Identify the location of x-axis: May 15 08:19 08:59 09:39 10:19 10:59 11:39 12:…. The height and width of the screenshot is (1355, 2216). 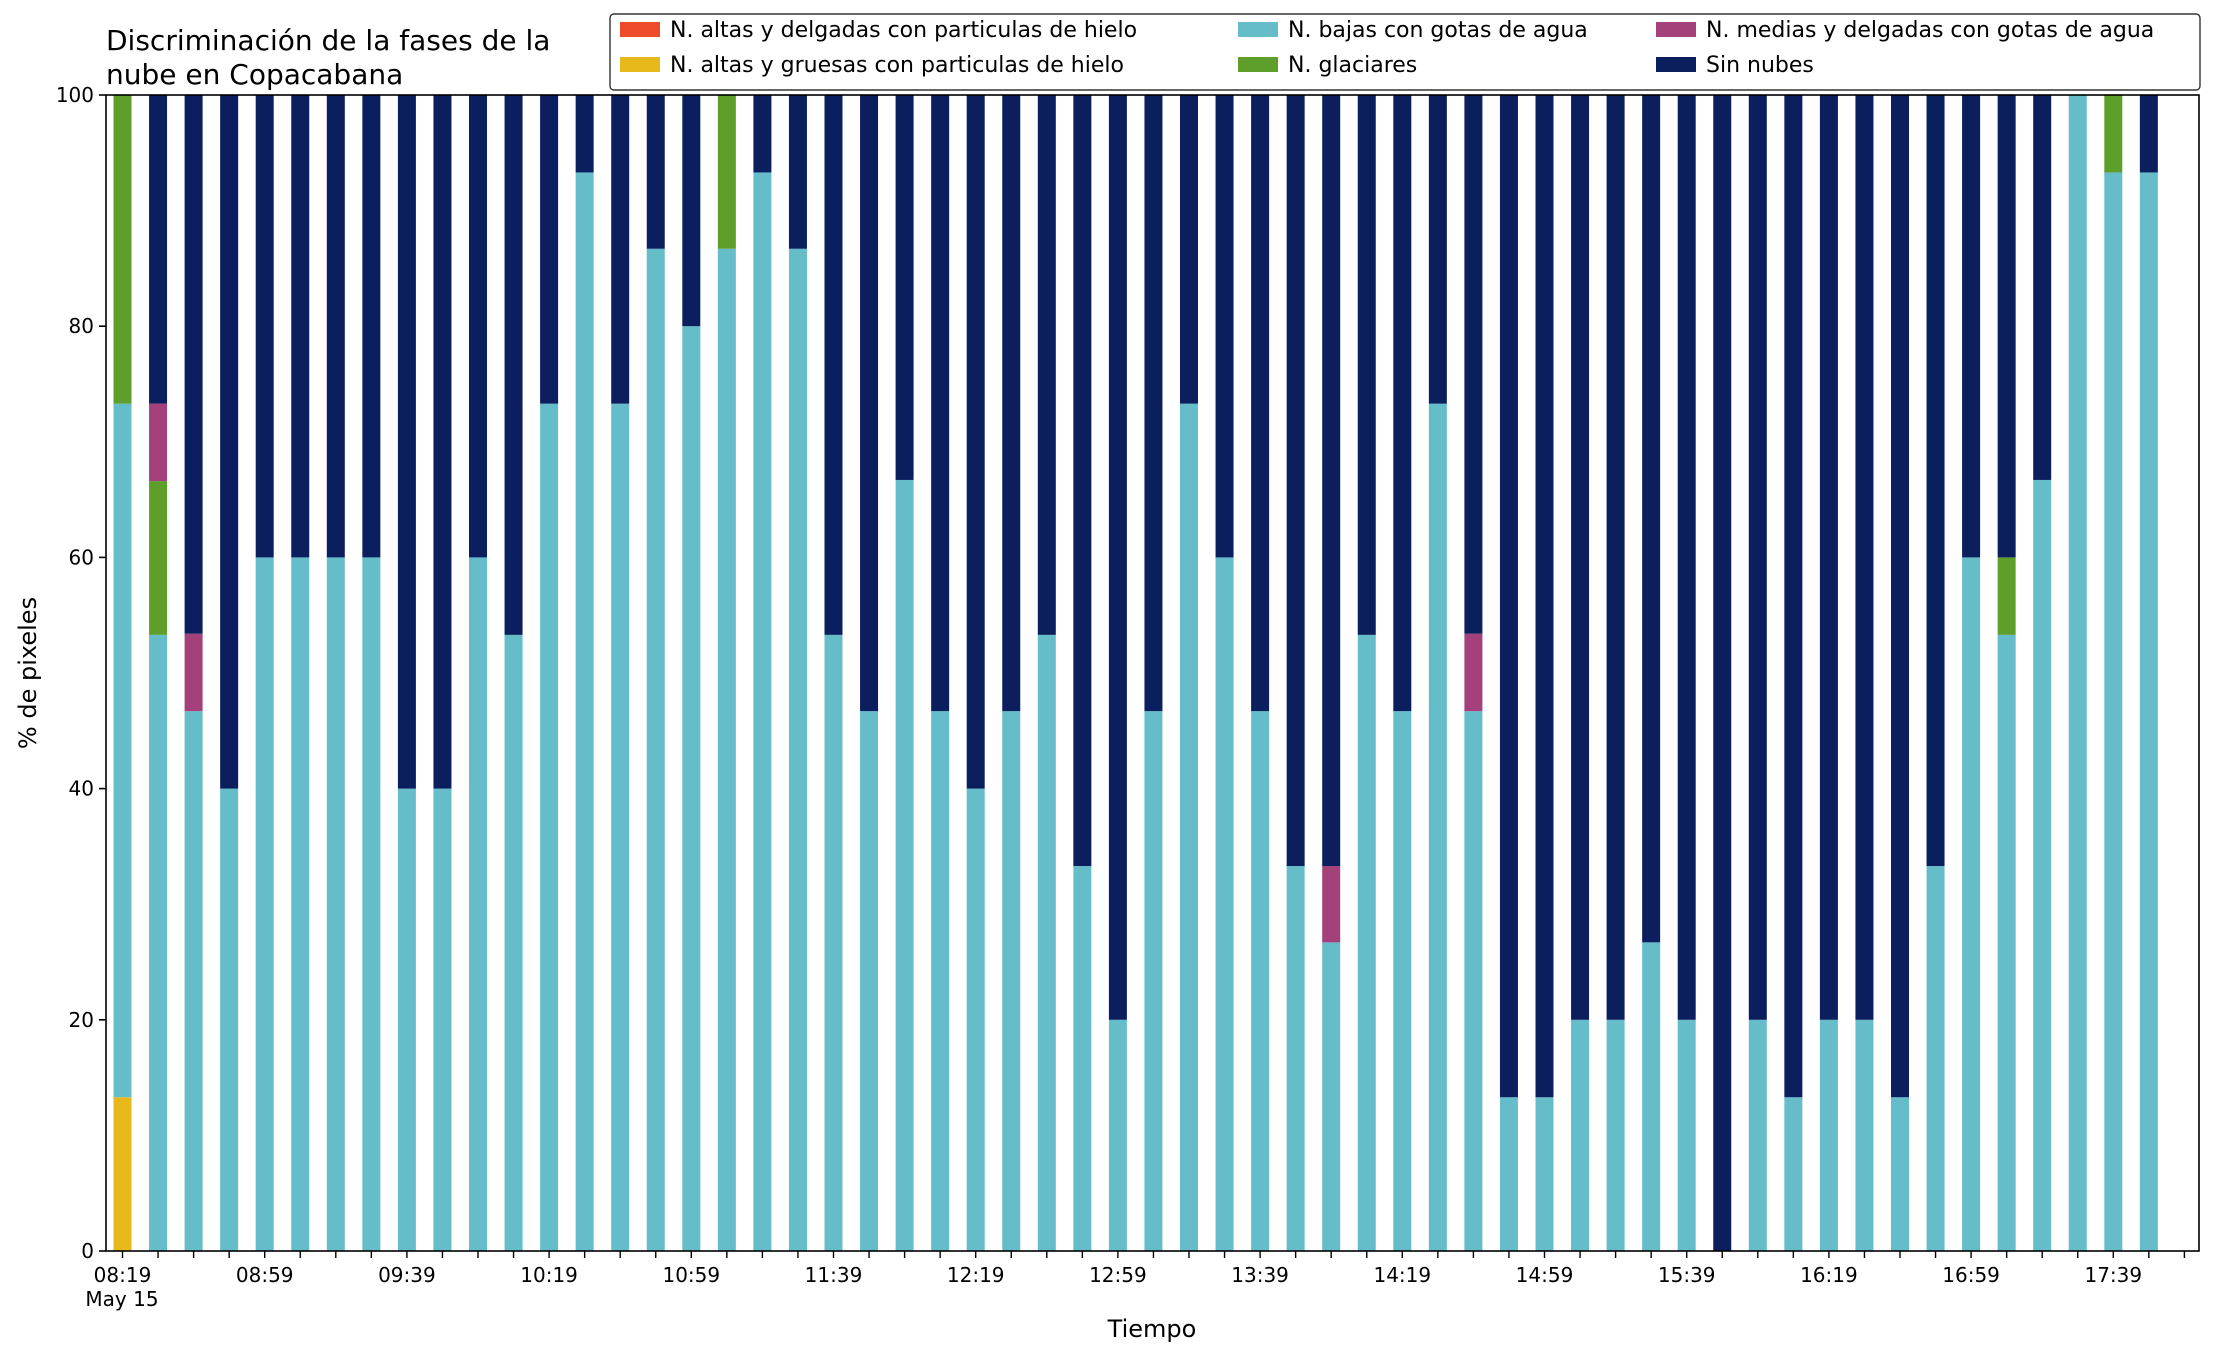
(1135, 1281).